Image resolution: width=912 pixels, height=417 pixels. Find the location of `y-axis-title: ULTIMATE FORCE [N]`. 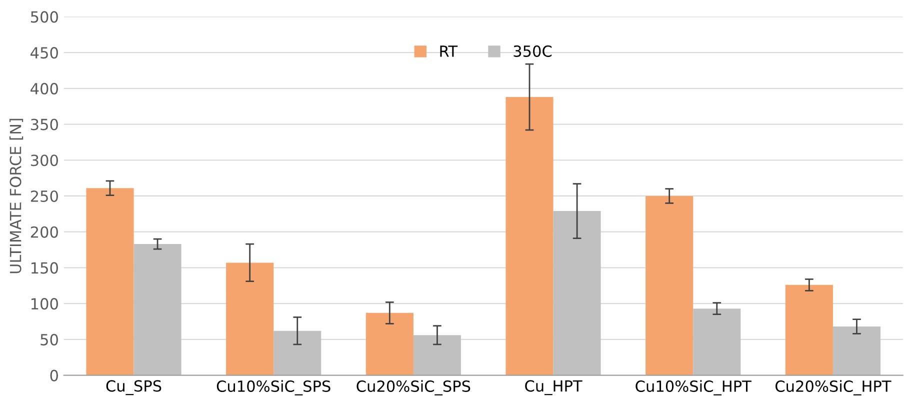

y-axis-title: ULTIMATE FORCE [N] is located at coordinates (16, 196).